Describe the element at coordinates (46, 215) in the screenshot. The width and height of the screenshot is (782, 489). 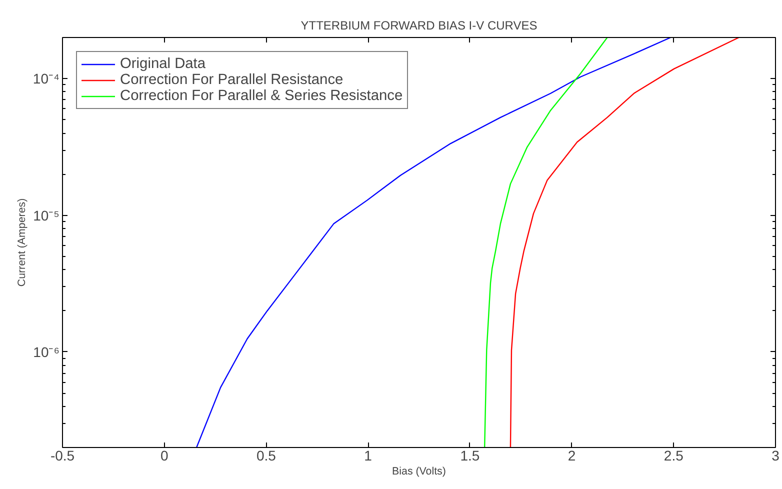
I see `y-tick-label: 10⁻⁵` at that location.